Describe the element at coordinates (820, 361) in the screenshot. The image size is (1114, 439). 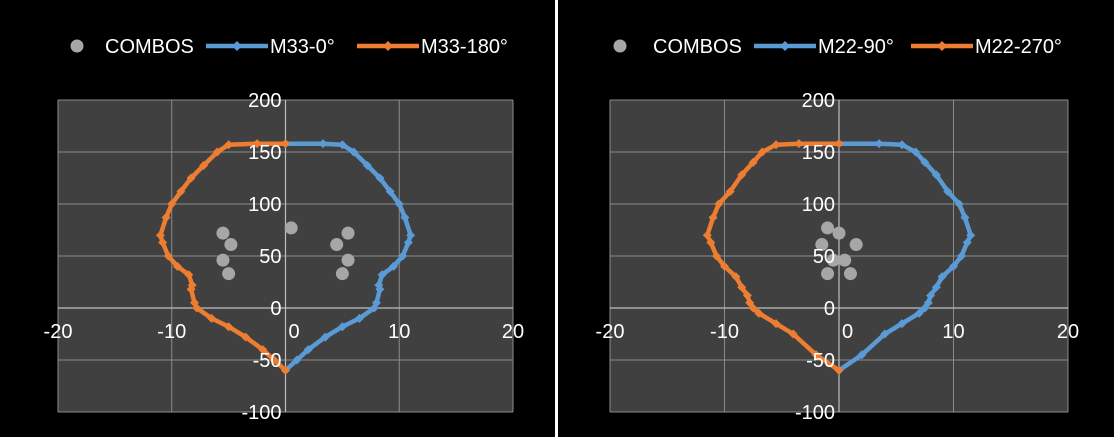
I see `y-tick-label: -50` at that location.